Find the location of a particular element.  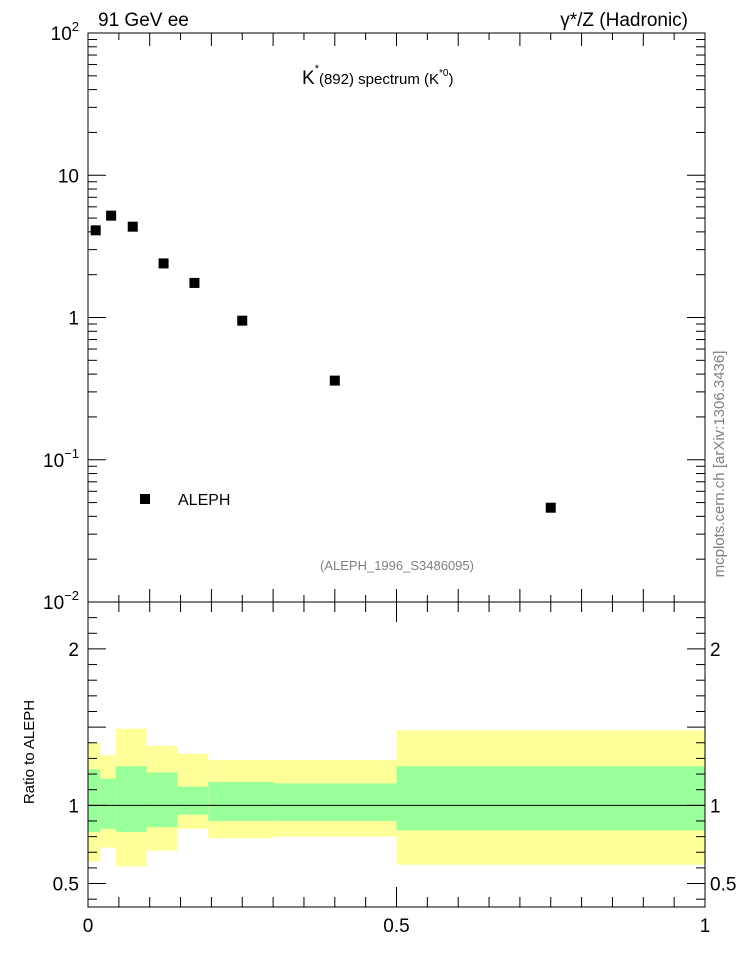

title-sup1: * is located at coordinates (317, 69).